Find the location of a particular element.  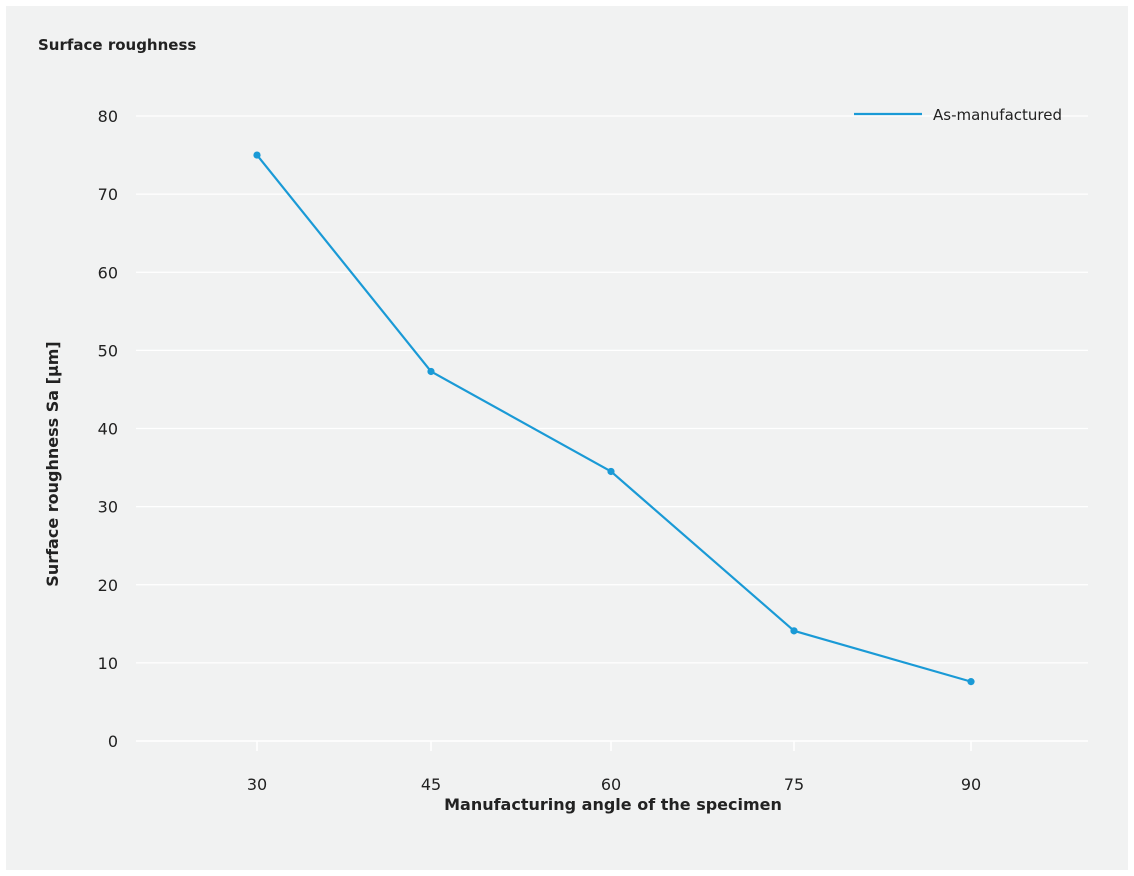

y-axis-ticks: 0 10 20 30 40 50 60 70 80 is located at coordinates (108, 429).